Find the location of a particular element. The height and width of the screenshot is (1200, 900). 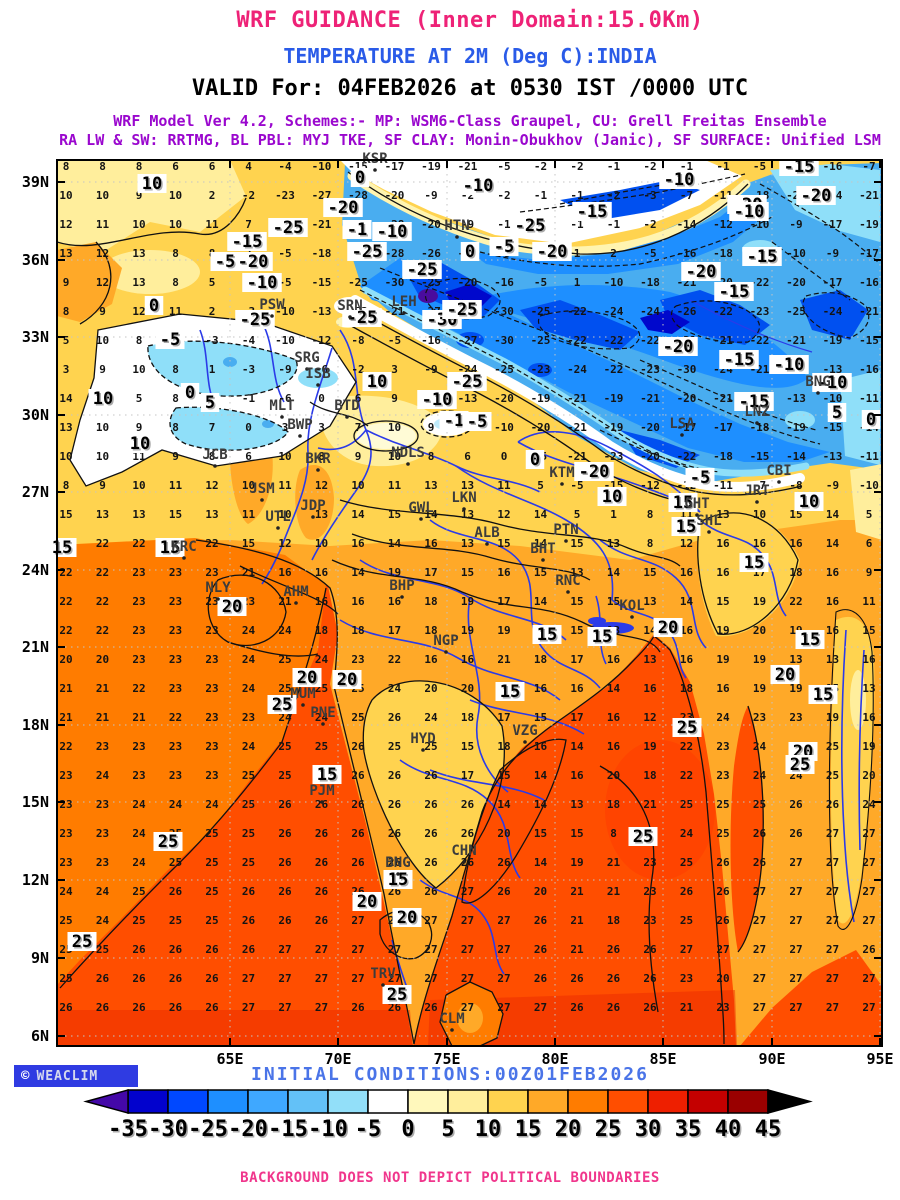

colorbar-tick-label: 25 is located at coordinates (608, 1129).